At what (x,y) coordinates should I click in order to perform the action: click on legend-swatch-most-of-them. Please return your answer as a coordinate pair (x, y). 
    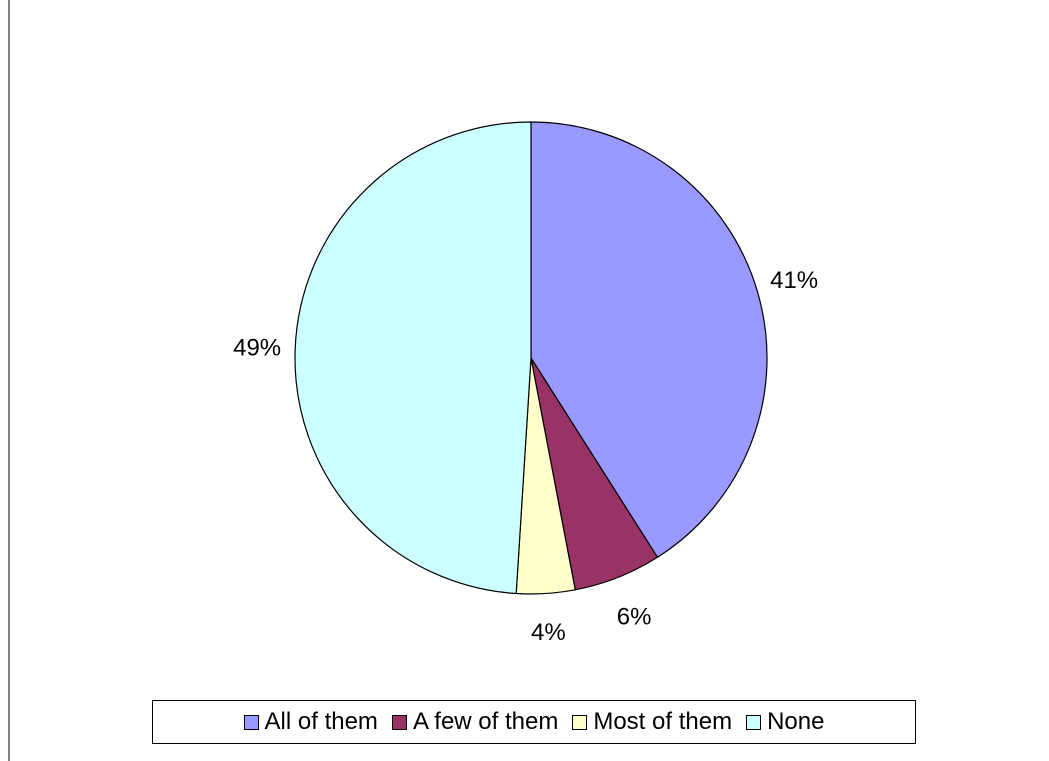
    Looking at the image, I should click on (580, 722).